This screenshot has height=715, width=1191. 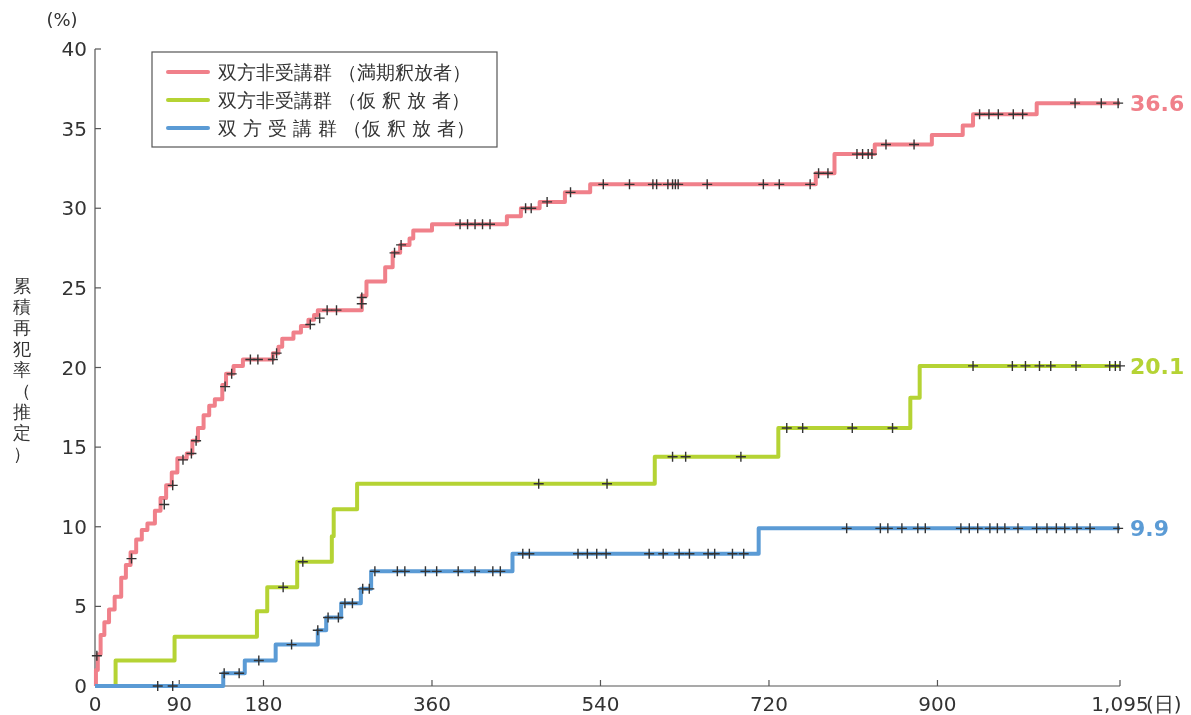 What do you see at coordinates (80, 686) in the screenshot?
I see `y-tick-label: 0` at bounding box center [80, 686].